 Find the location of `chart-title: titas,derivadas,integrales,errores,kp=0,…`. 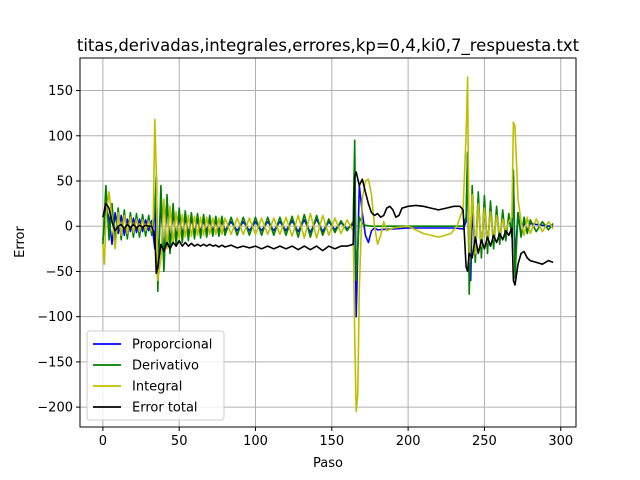

chart-title: titas,derivadas,integrales,errores,kp=0,… is located at coordinates (328, 46).